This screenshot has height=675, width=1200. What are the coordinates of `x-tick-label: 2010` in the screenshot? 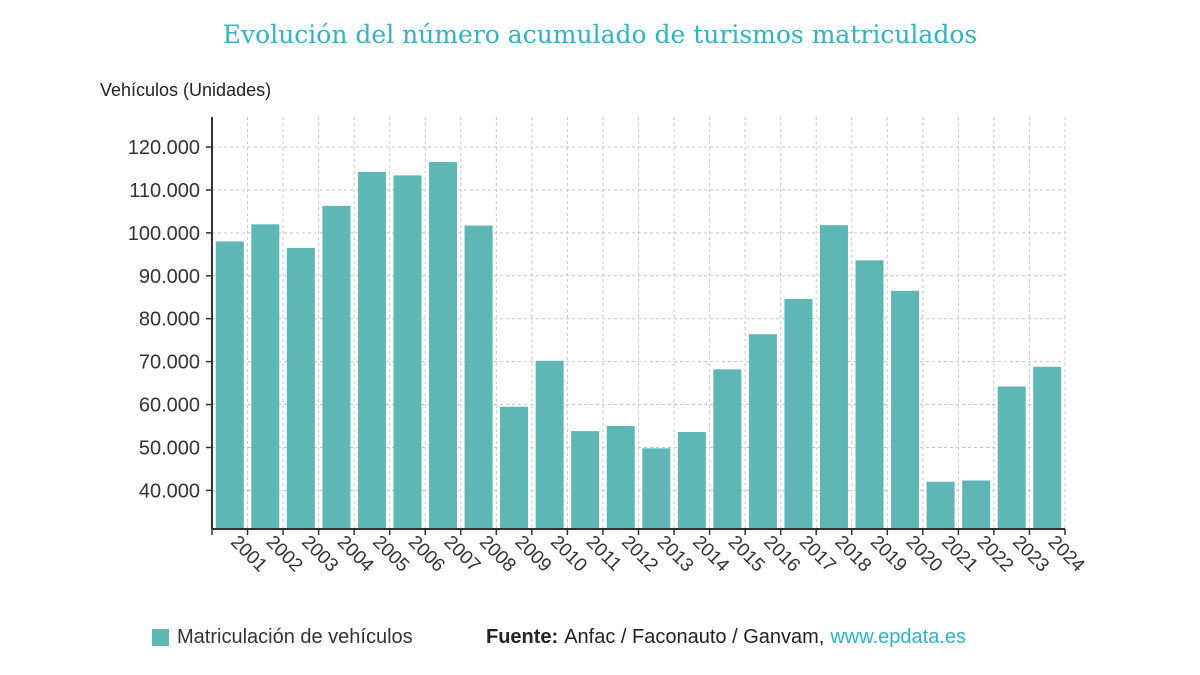 It's located at (568, 554).